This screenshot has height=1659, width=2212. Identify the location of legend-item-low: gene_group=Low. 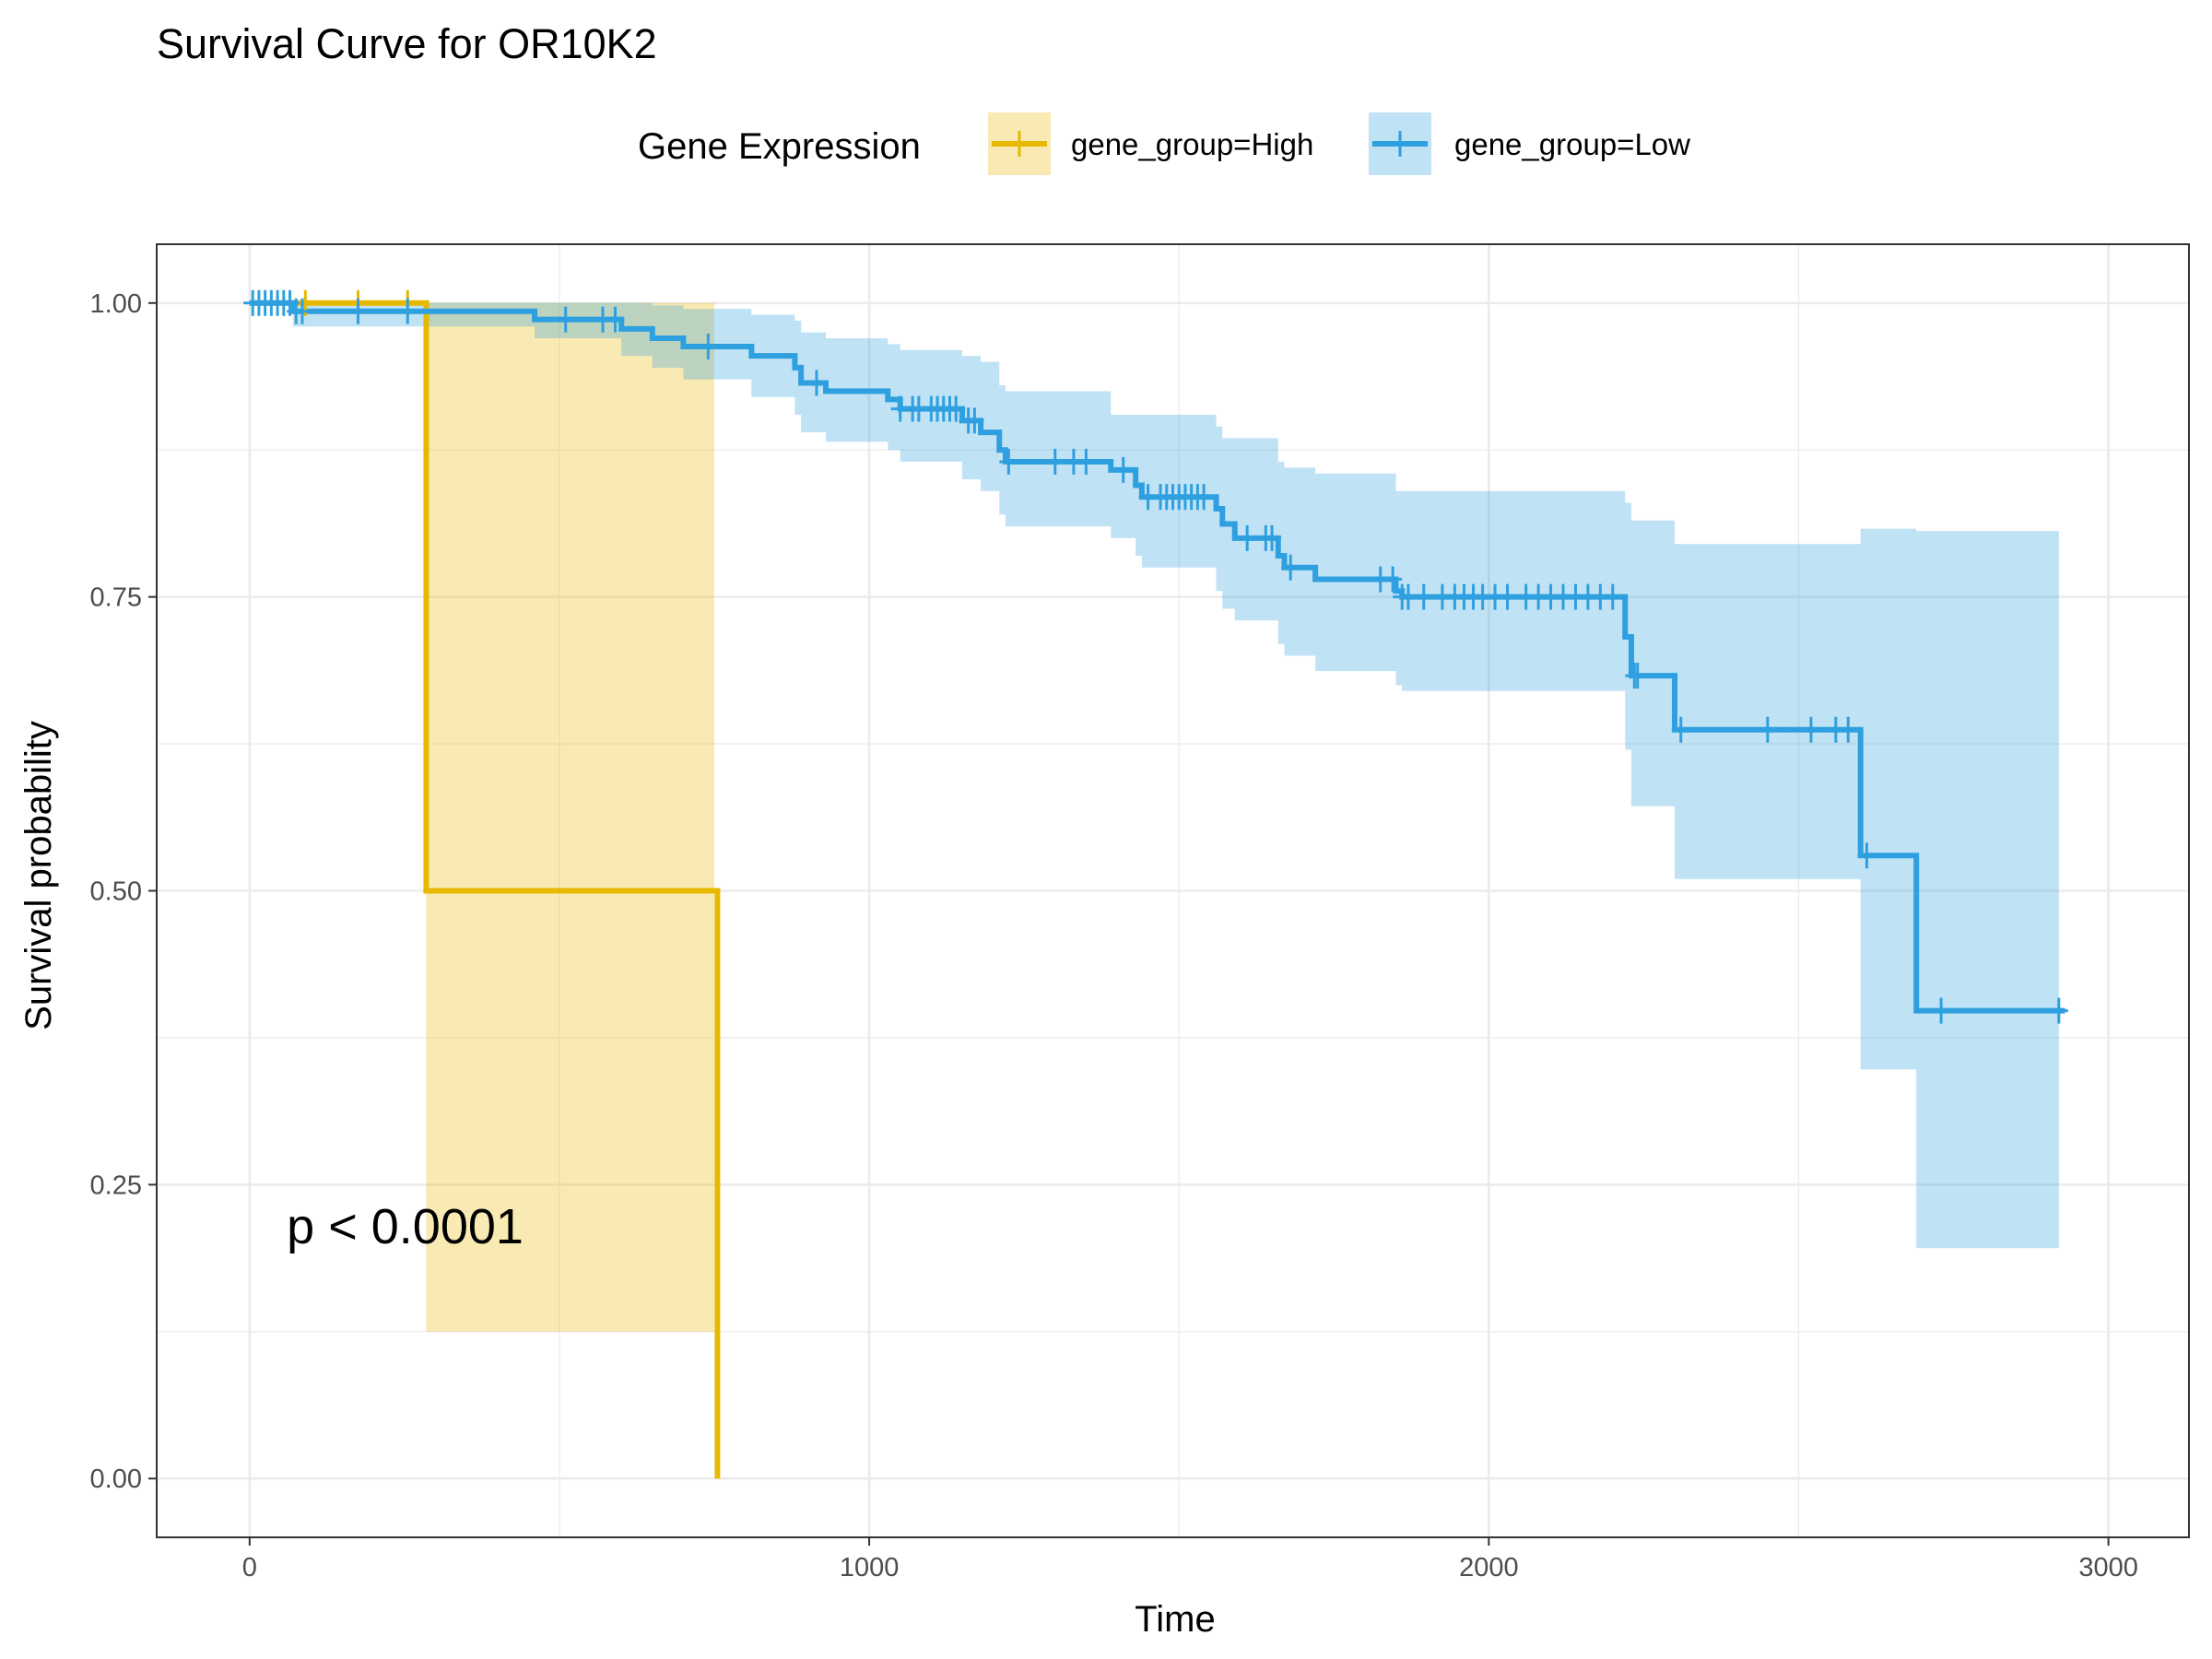
(1529, 143).